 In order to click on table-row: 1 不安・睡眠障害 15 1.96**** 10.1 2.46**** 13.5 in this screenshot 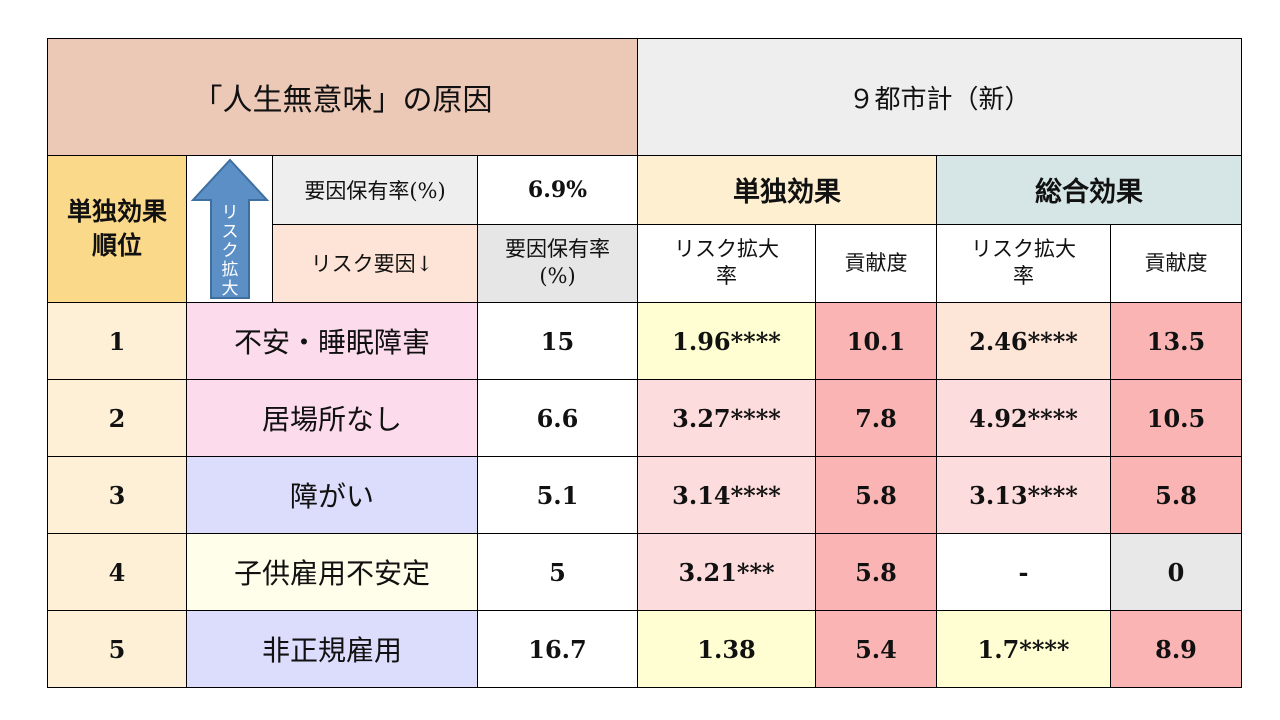, I will do `click(645, 341)`.